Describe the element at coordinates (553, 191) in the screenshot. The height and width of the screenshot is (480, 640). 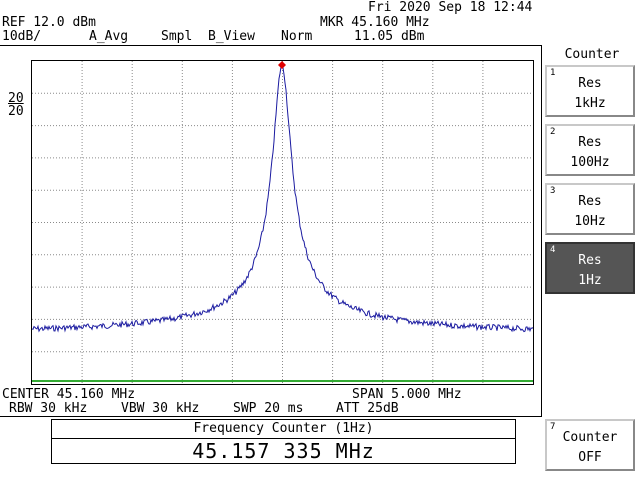
I see `softkey-number: 3` at that location.